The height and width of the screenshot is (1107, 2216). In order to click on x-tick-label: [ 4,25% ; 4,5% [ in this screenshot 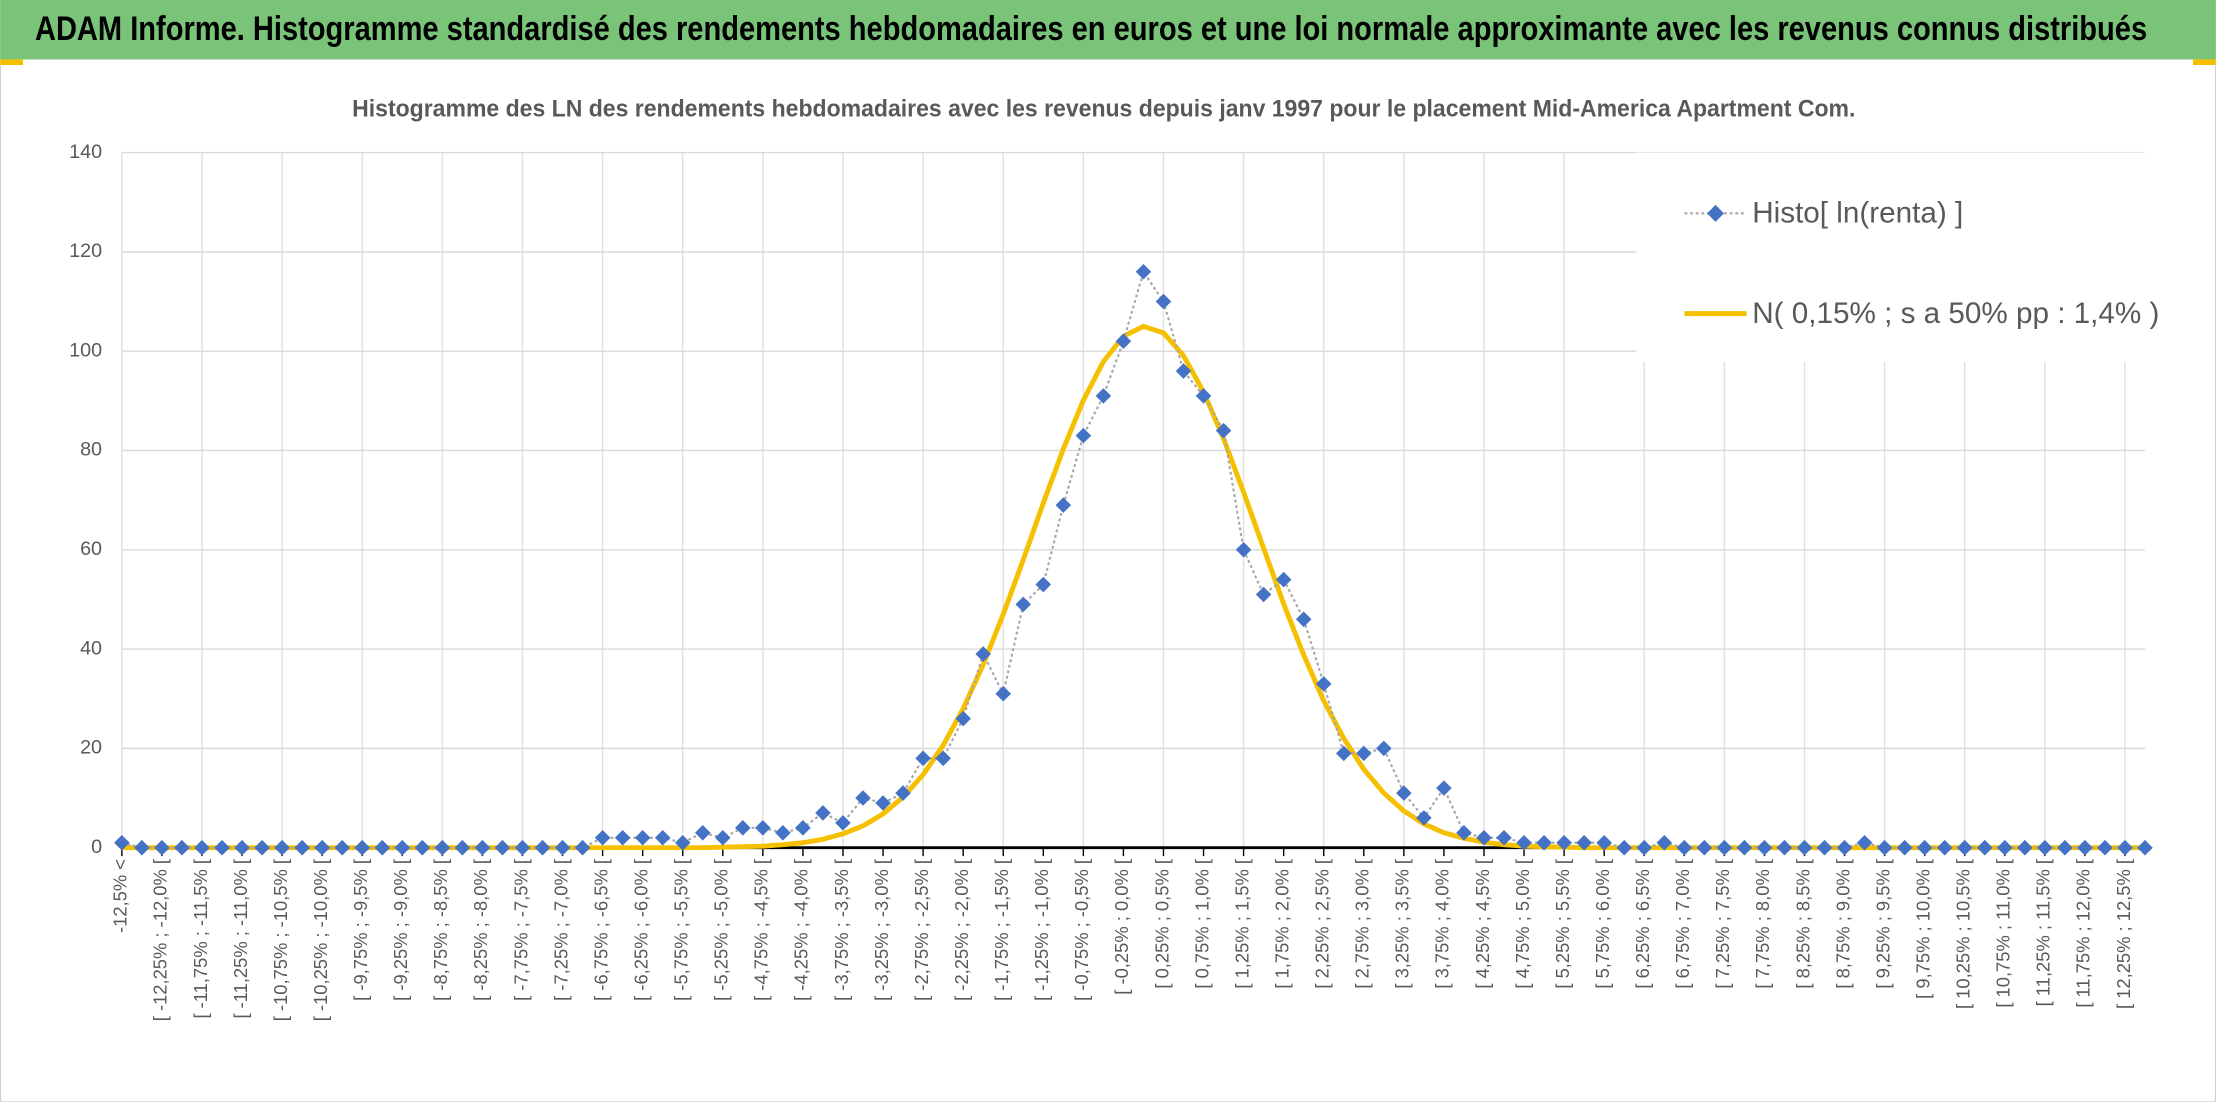, I will do `click(1482, 924)`.